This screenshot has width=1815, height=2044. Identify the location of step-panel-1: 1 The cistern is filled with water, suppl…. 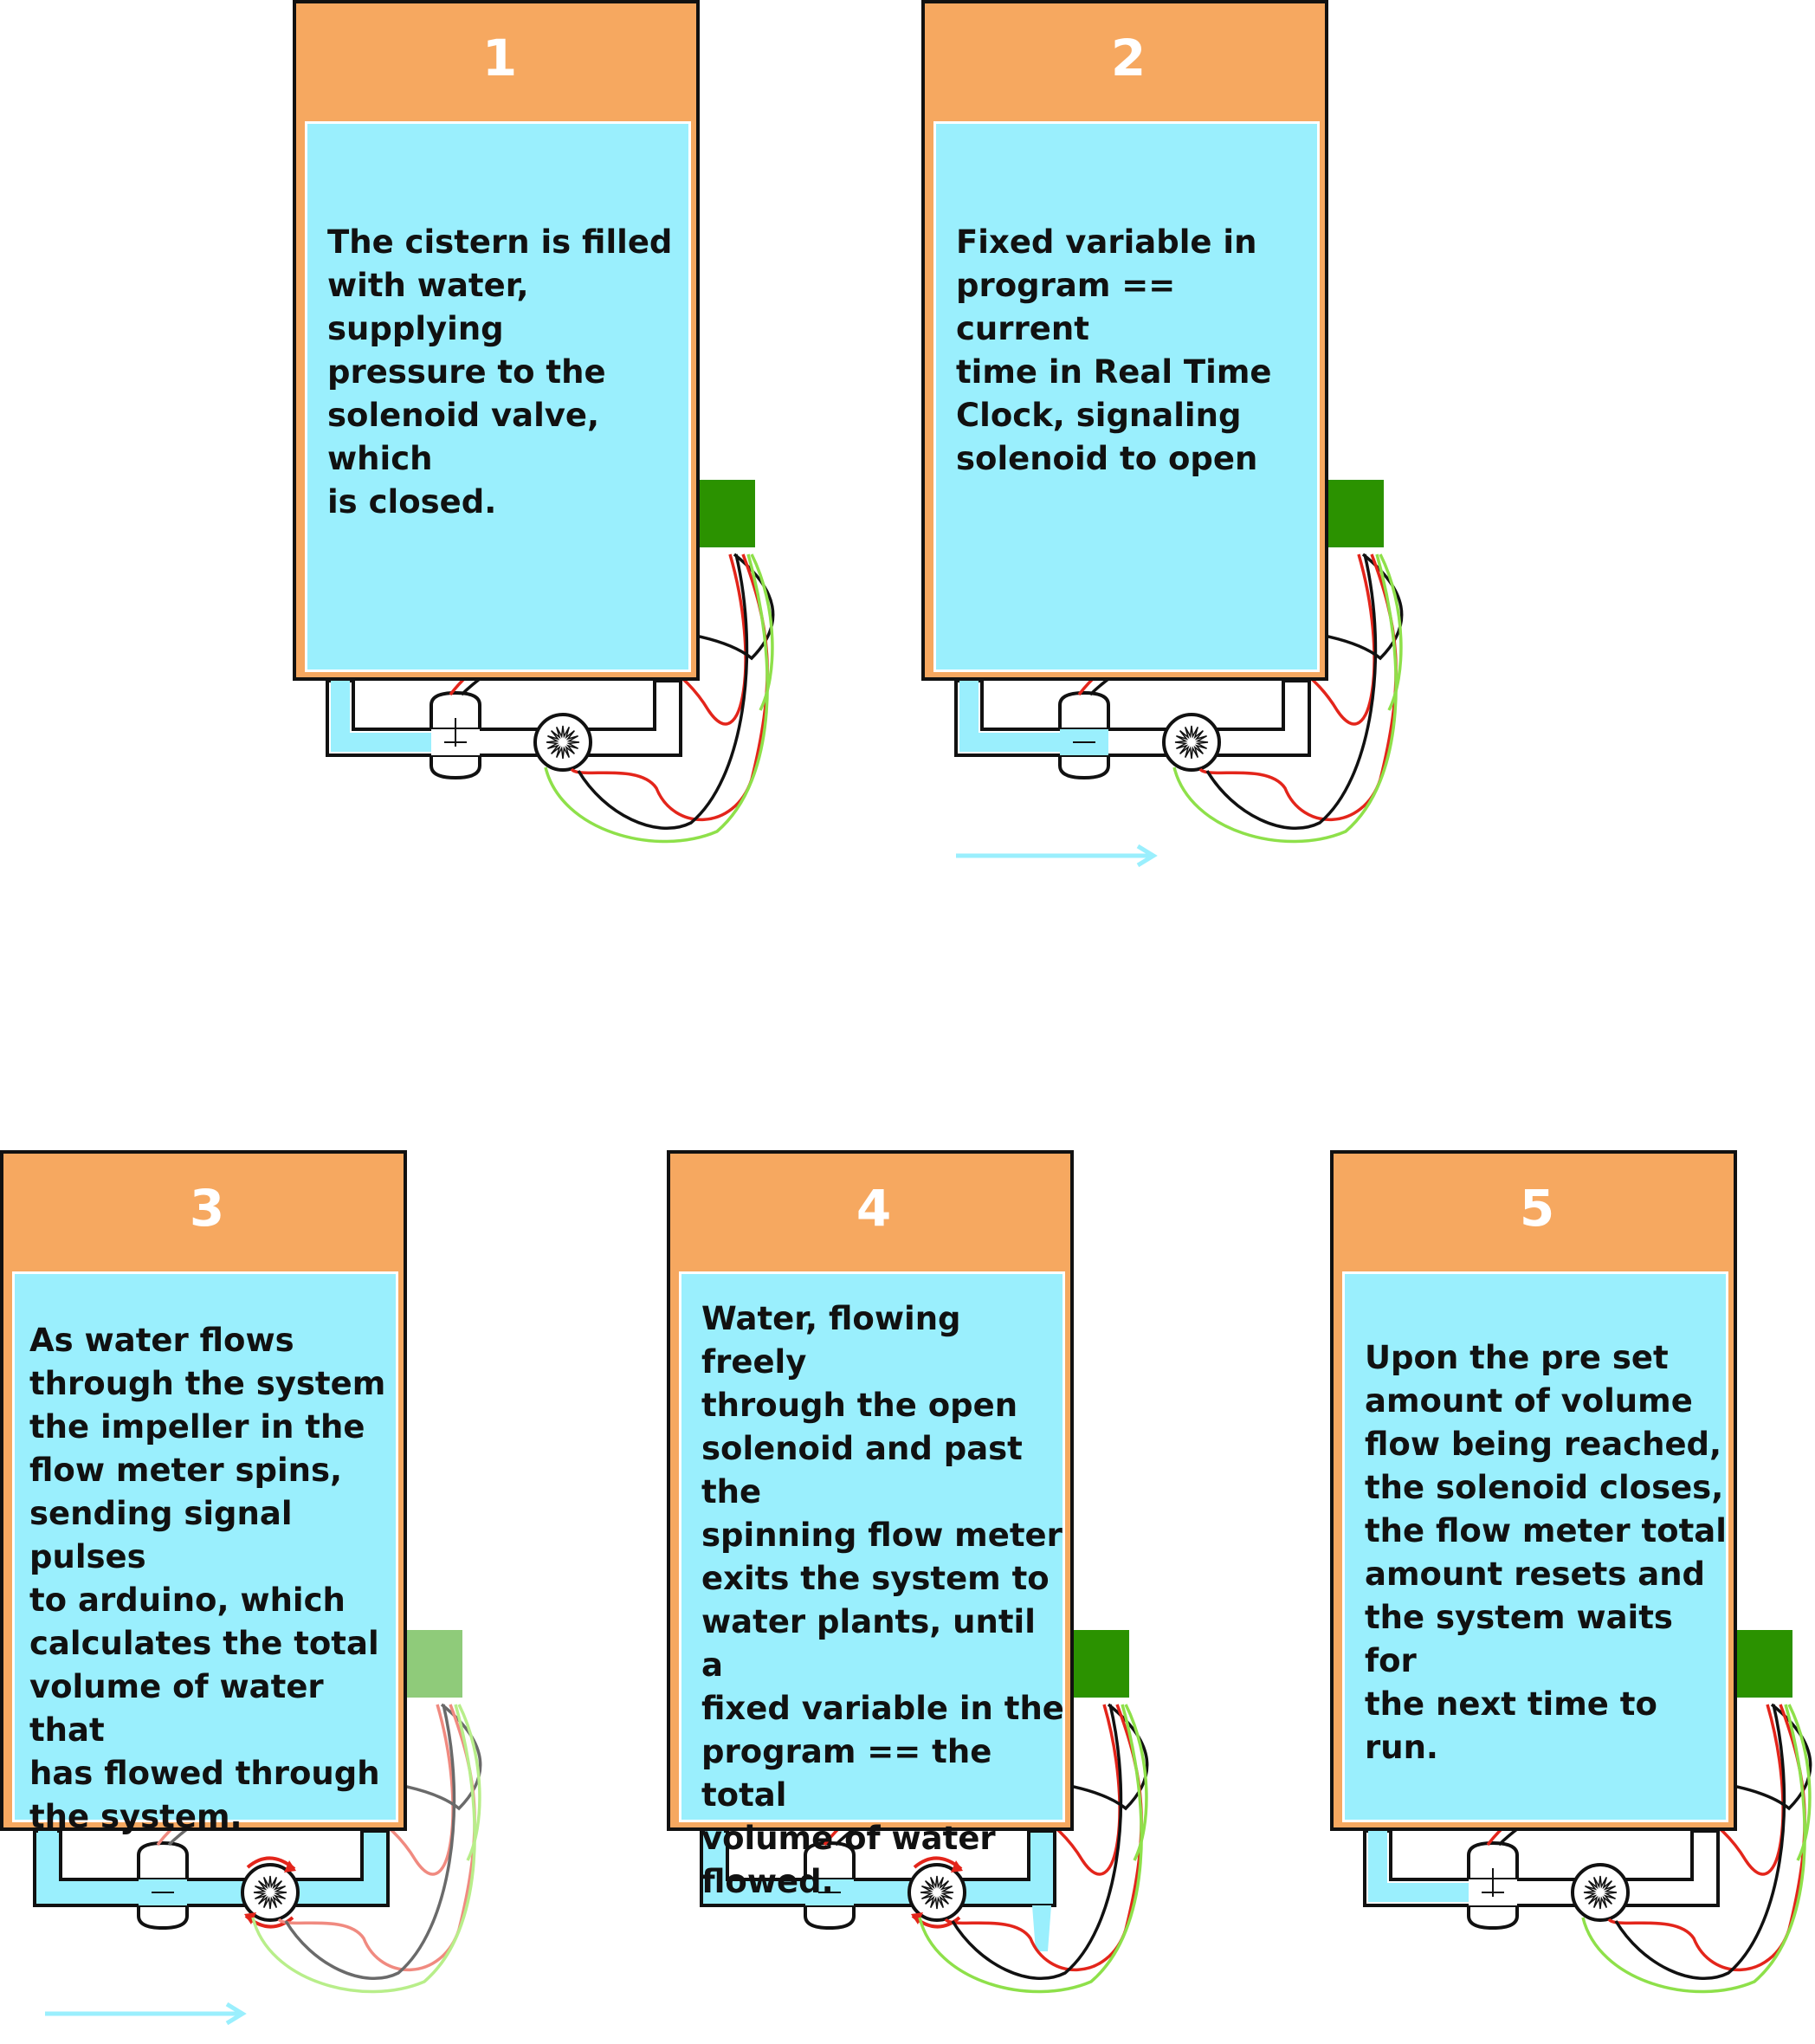
(534, 422).